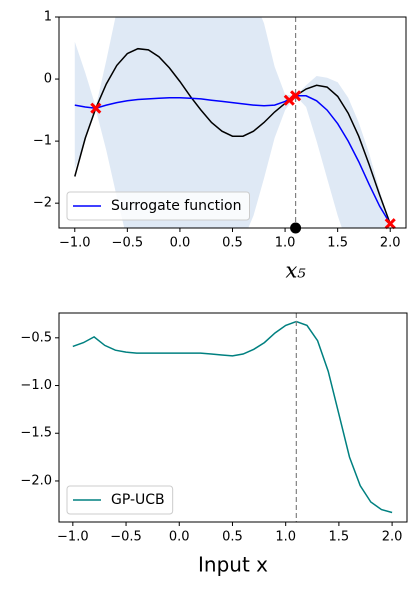 This screenshot has height=590, width=418. Describe the element at coordinates (295, 271) in the screenshot. I see `annotation: x₅` at that location.